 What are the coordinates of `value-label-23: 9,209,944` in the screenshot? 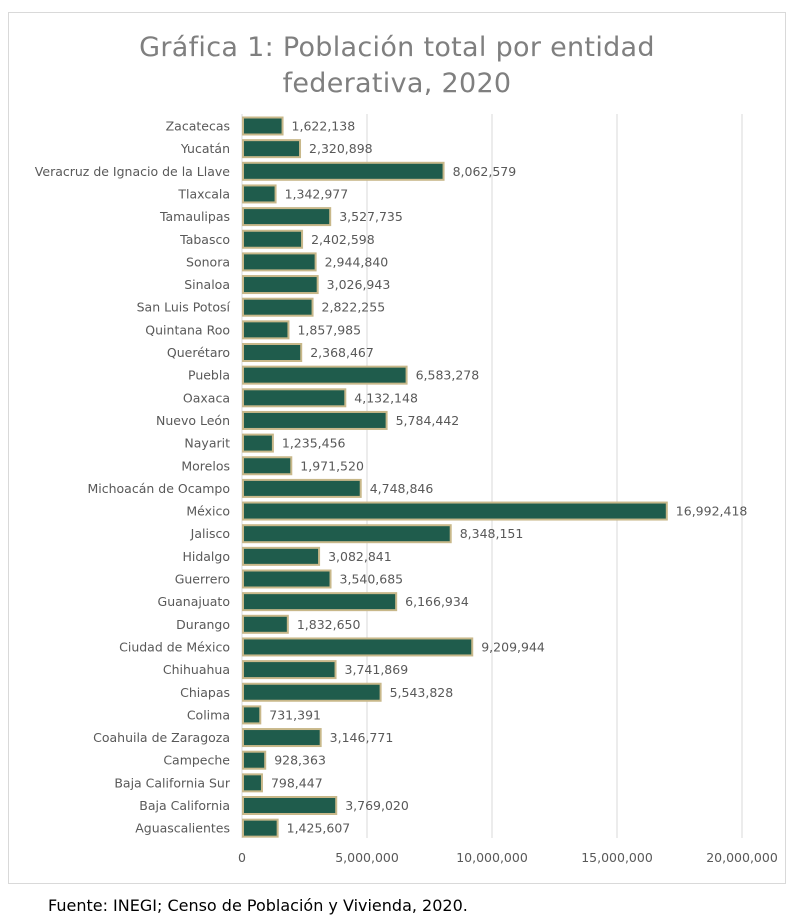 It's located at (513, 646).